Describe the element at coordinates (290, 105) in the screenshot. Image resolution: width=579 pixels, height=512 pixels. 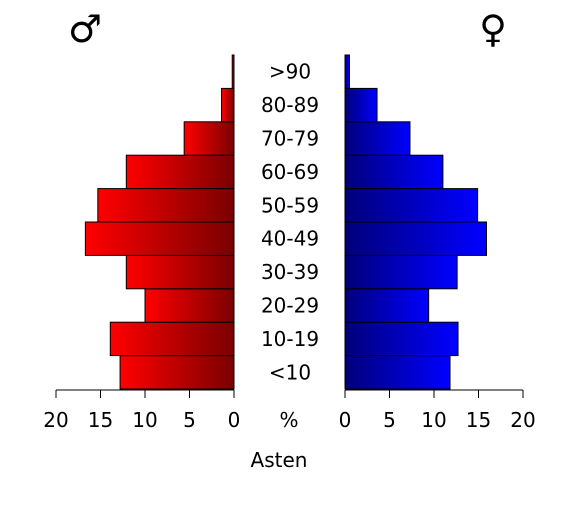
I see `age-label-80-89: 80-89` at that location.